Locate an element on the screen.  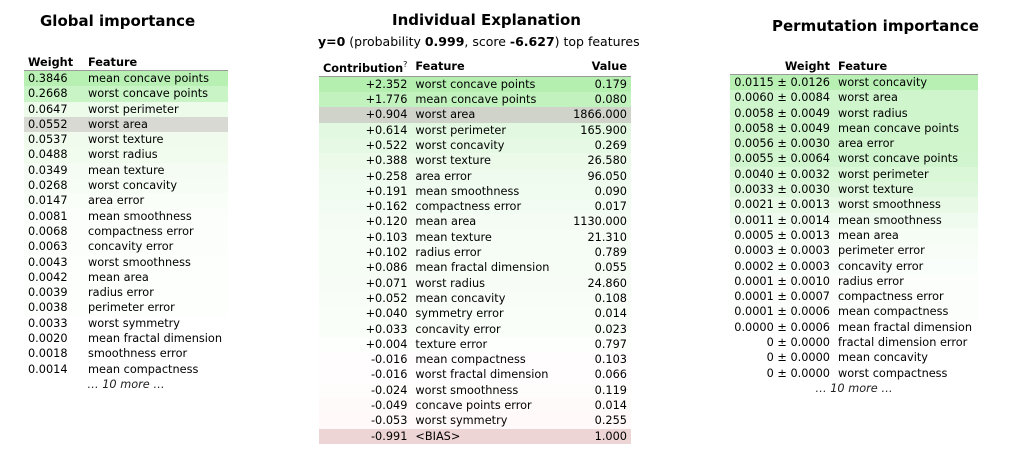
weight-cell: 0.0011 ± 0.0014 is located at coordinates (782, 220).